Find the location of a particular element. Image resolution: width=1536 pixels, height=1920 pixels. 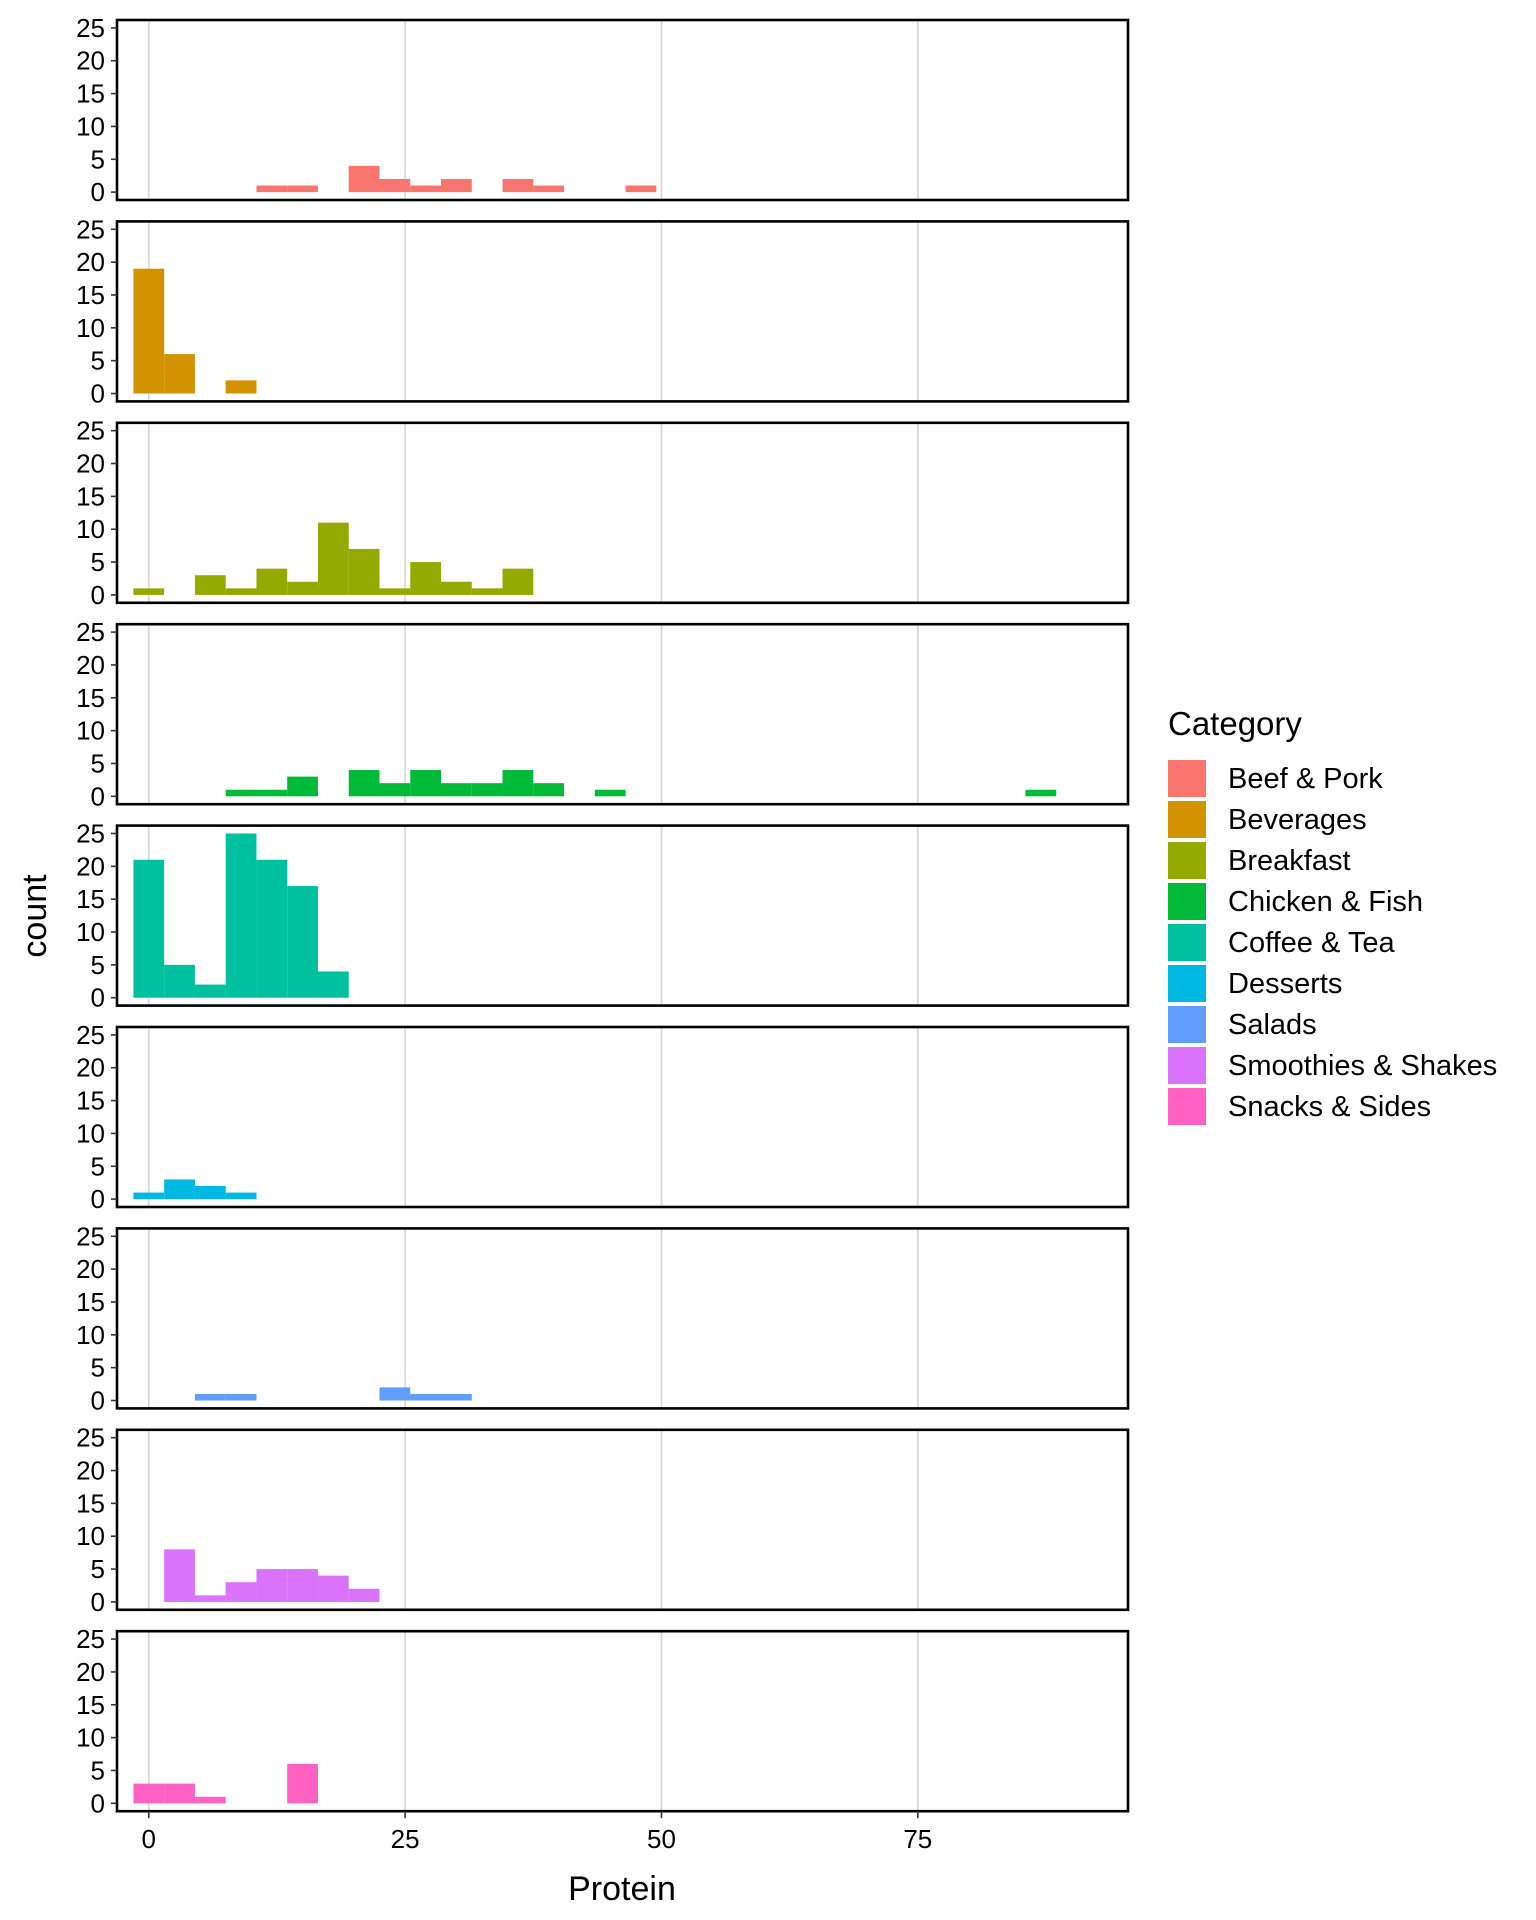

legend-label: Smoothies & Shakes is located at coordinates (1362, 1066).